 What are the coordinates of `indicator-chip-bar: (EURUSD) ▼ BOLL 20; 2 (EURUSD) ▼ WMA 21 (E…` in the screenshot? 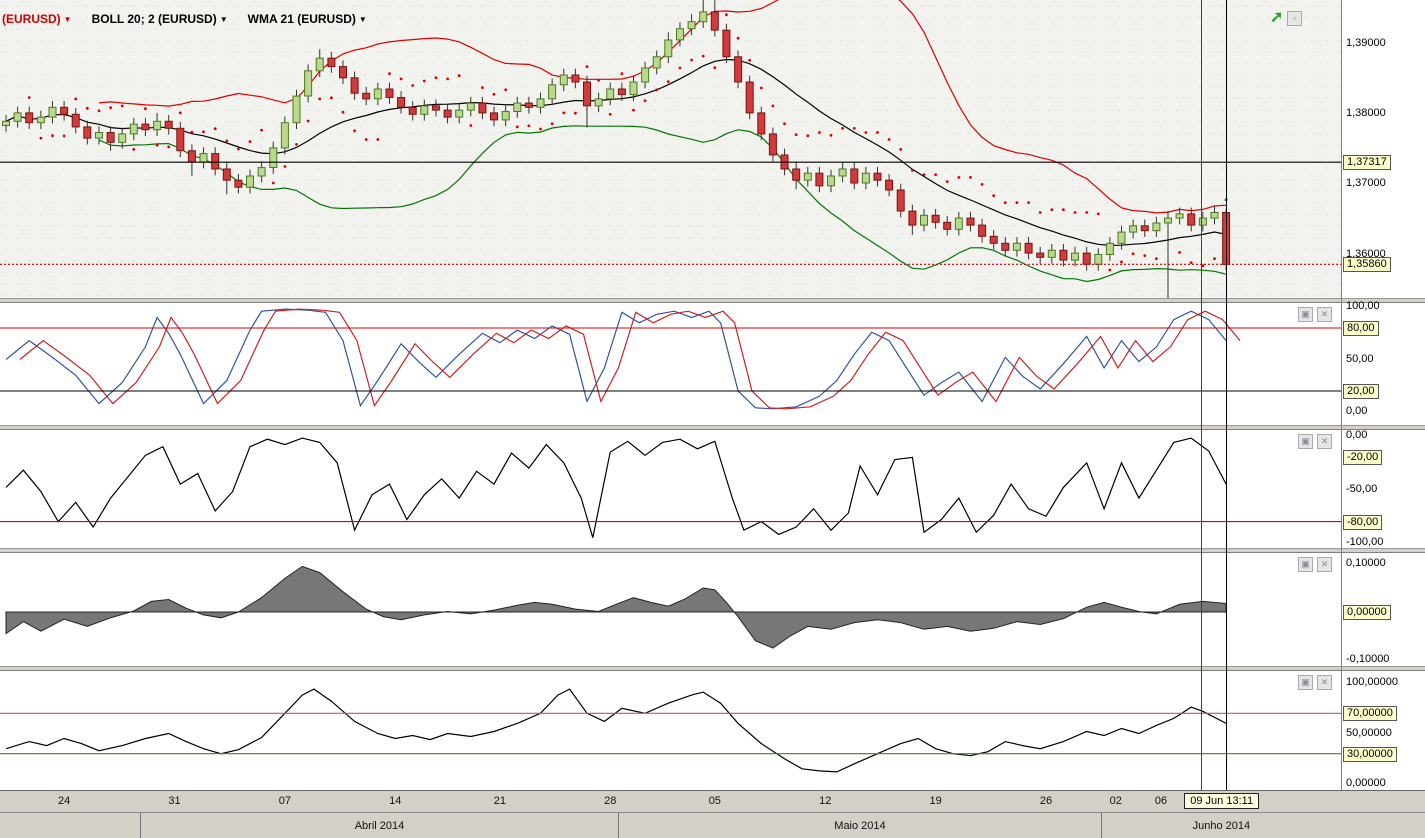 It's located at (184, 19).